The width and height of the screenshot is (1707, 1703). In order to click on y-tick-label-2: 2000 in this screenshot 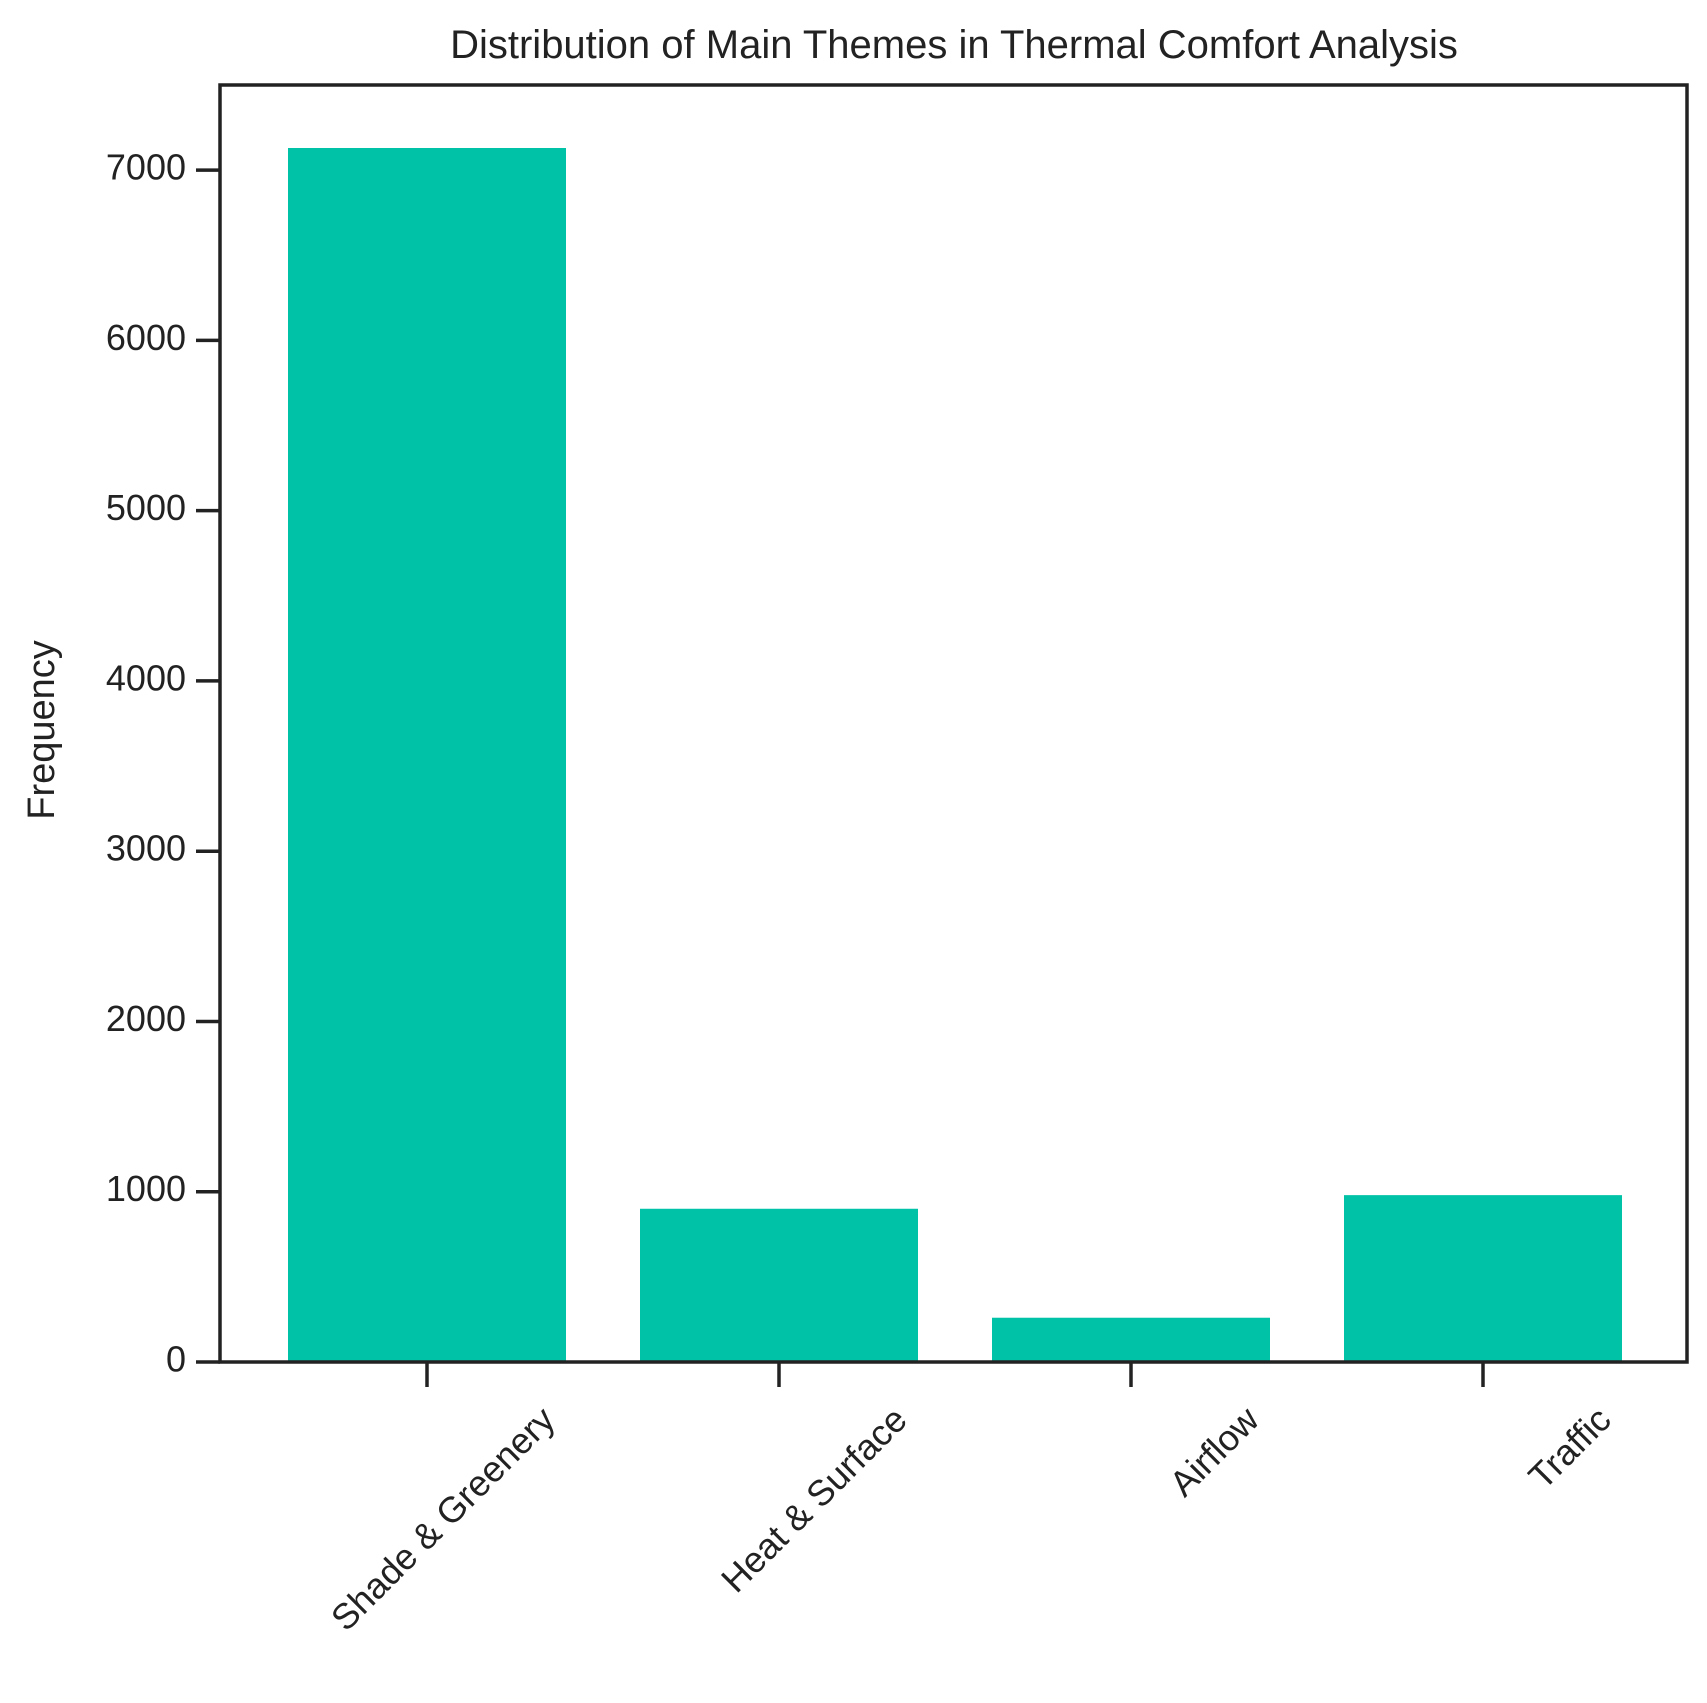, I will do `click(146, 1018)`.